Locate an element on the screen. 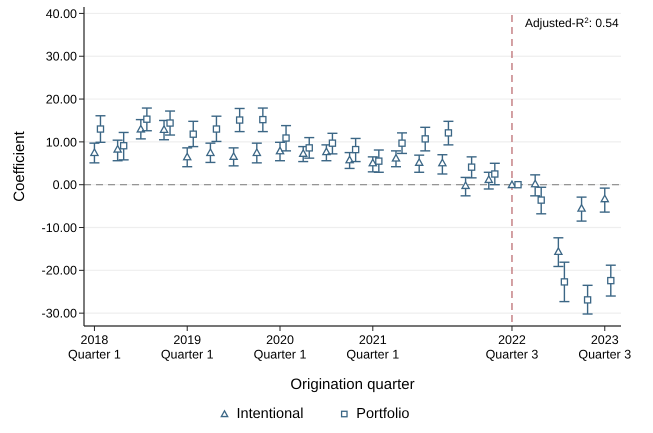 Image resolution: width=653 pixels, height=433 pixels. annotation: Adjusted-R$^{2}$: 0.54 is located at coordinates (572, 23).